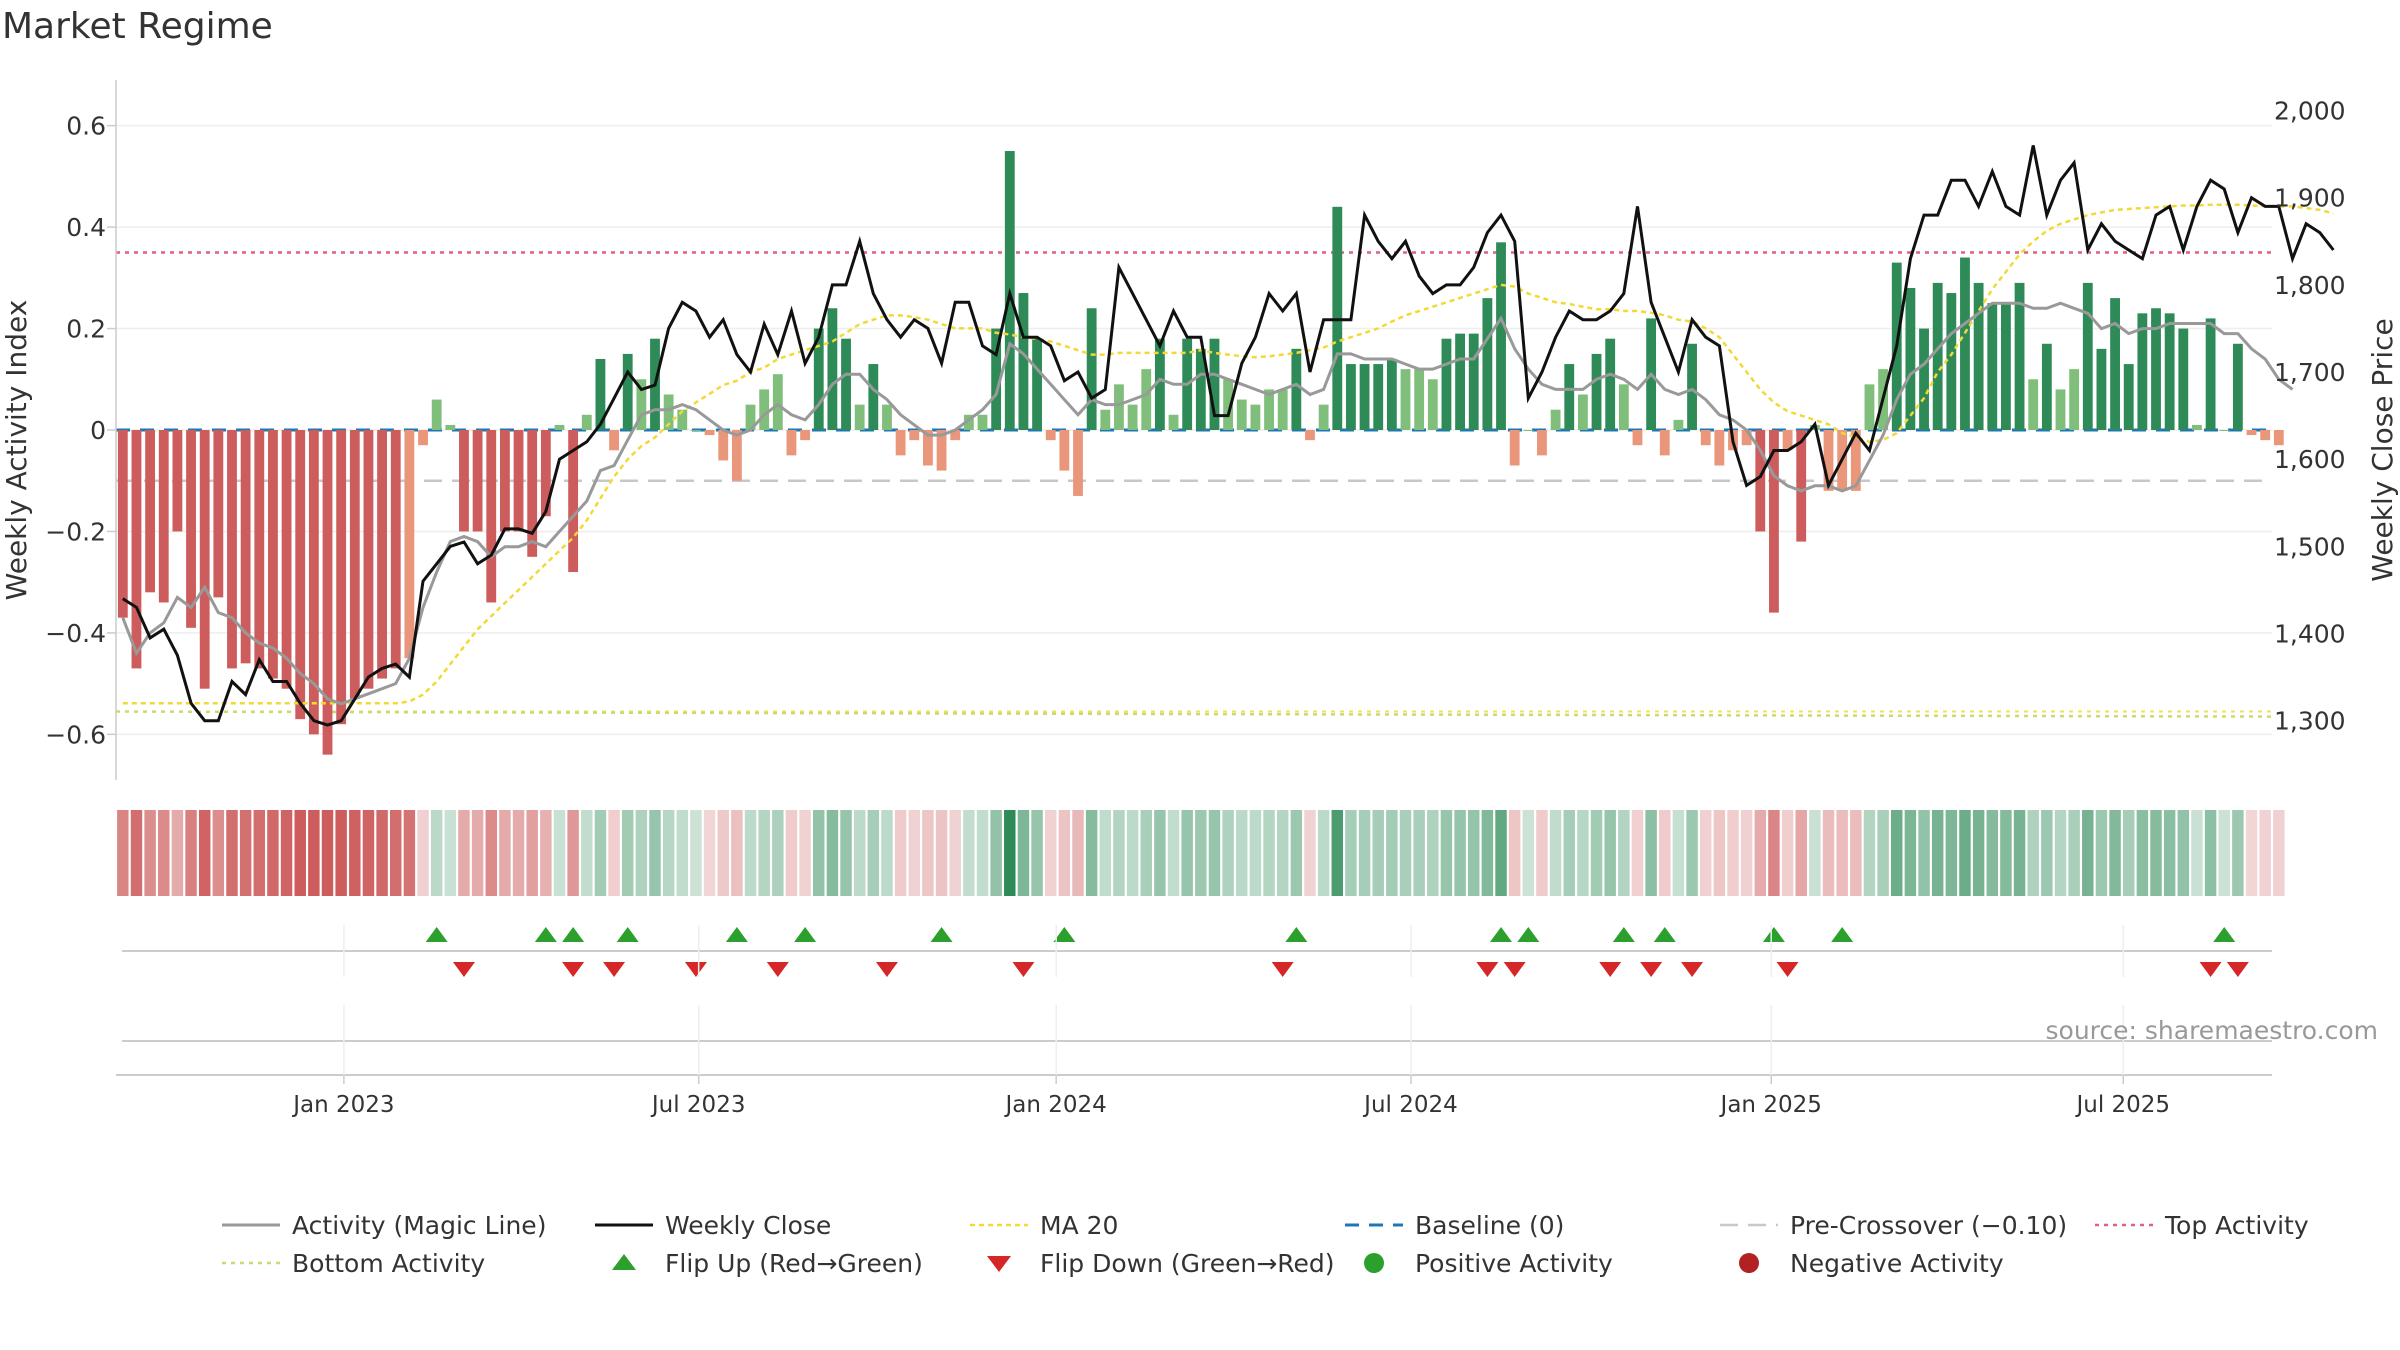  Describe the element at coordinates (1897, 1263) in the screenshot. I see `legend-label: Negative Activity` at that location.